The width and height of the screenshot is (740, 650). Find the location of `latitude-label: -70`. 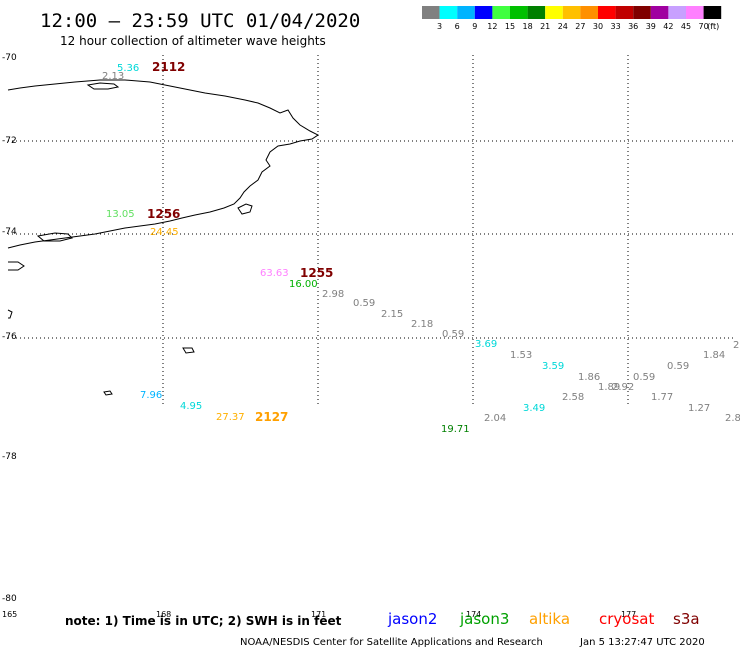

latitude-label: -70 is located at coordinates (9, 58).